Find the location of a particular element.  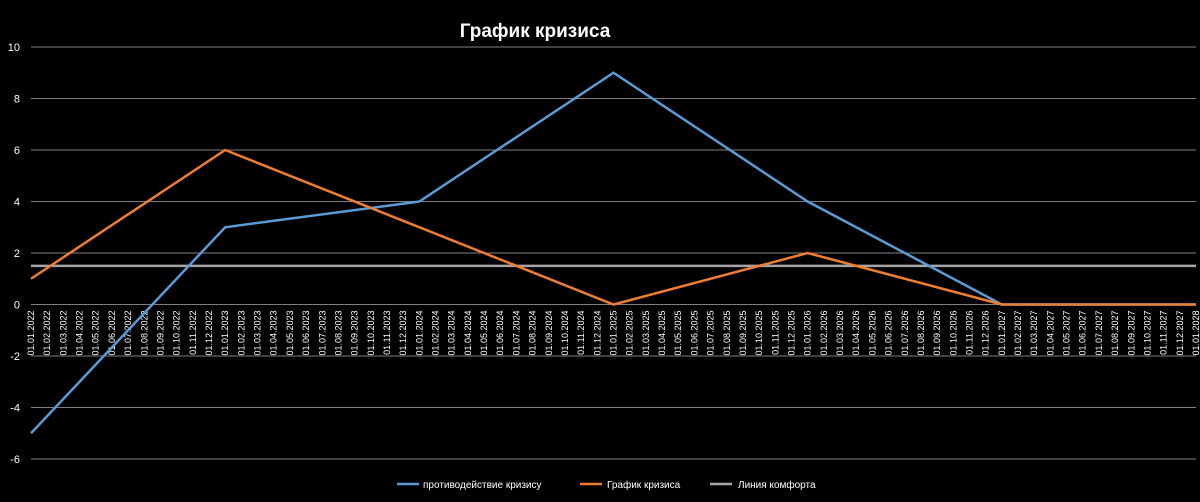

x-tick-label: 01.06.2023 is located at coordinates (306, 333).